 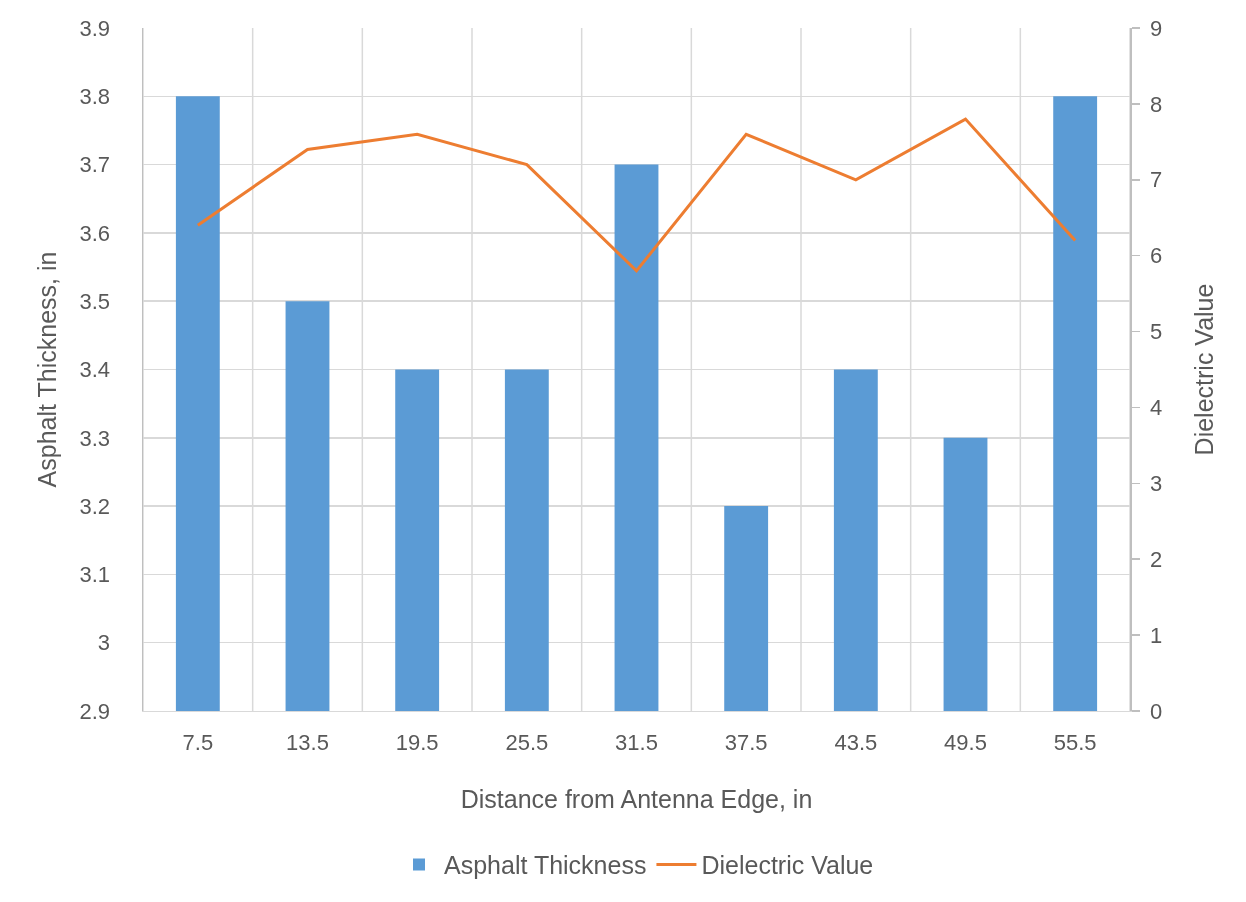 What do you see at coordinates (636, 195) in the screenshot?
I see `line-series` at bounding box center [636, 195].